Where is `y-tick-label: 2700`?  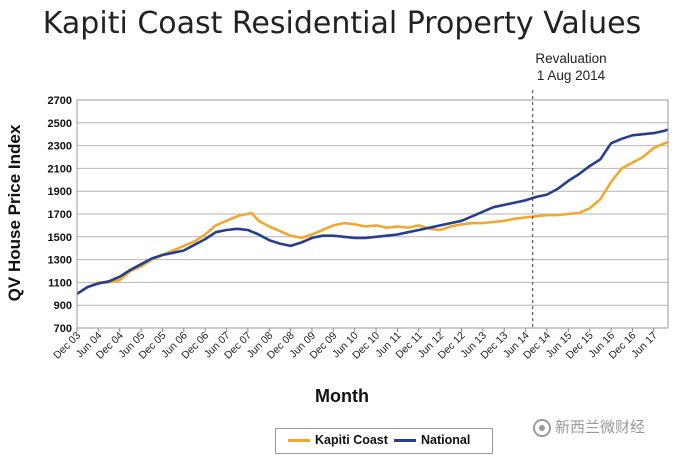 y-tick-label: 2700 is located at coordinates (60, 101).